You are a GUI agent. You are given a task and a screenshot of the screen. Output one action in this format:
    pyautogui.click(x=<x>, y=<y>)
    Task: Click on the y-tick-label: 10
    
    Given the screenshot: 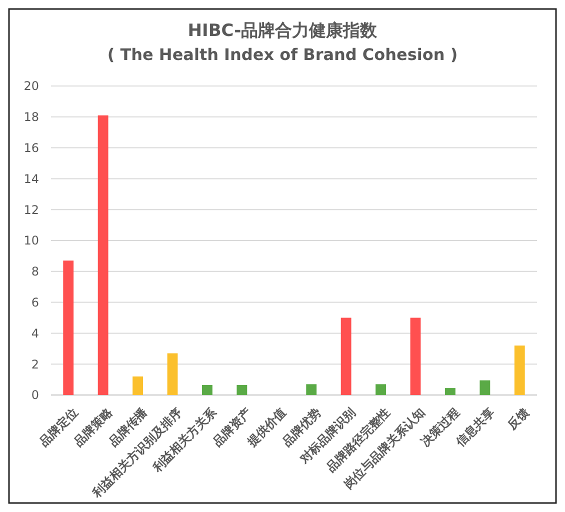 What is the action you would take?
    pyautogui.click(x=31, y=241)
    